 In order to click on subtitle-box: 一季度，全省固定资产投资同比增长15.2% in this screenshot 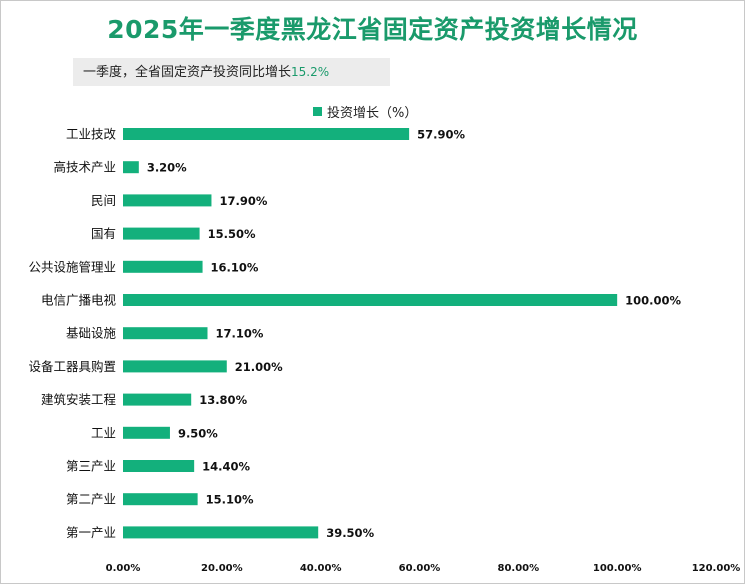, I will do `click(231, 72)`.